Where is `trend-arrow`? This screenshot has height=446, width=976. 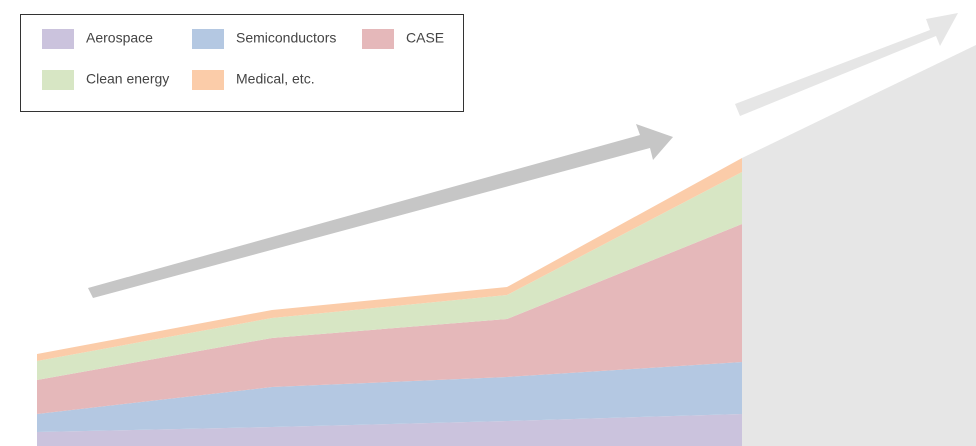 trend-arrow is located at coordinates (846, 64).